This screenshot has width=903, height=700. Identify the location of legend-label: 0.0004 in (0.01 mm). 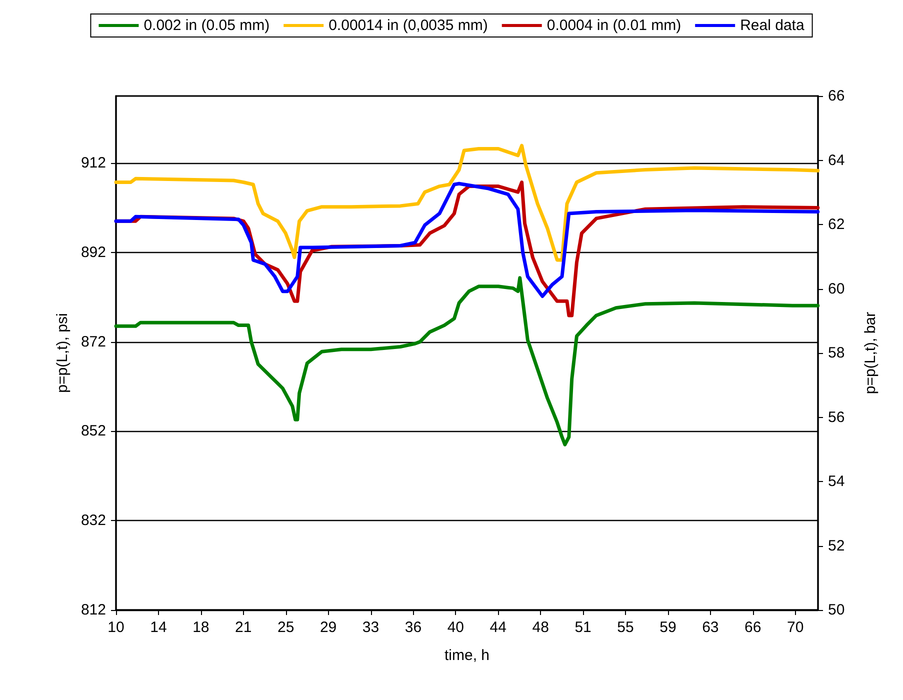
(614, 25).